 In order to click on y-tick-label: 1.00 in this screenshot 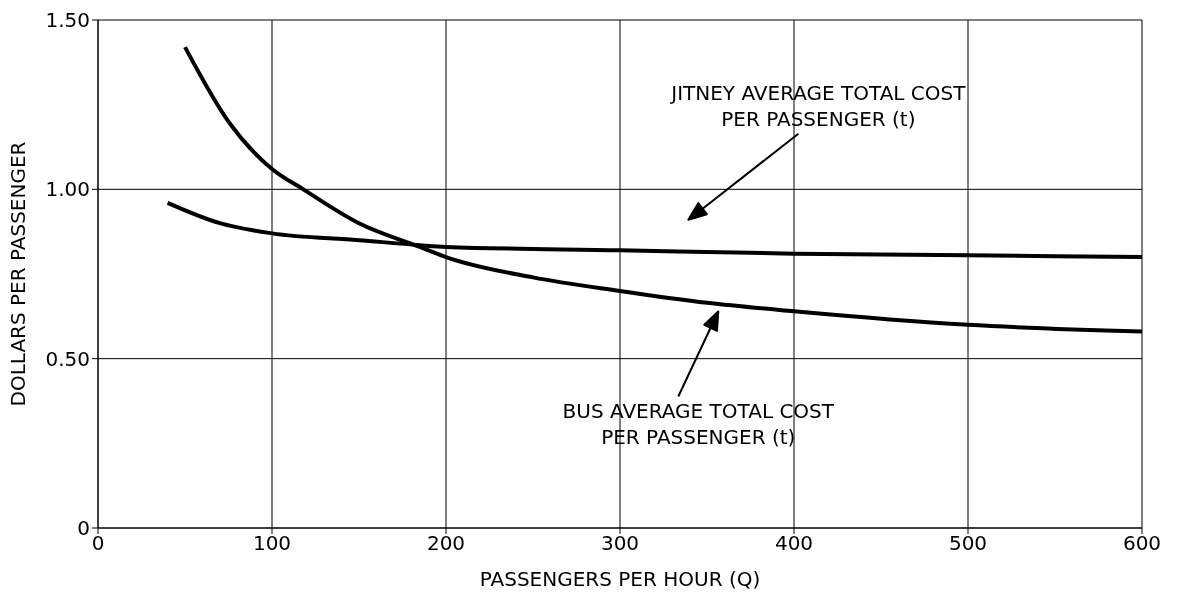, I will do `click(67, 189)`.